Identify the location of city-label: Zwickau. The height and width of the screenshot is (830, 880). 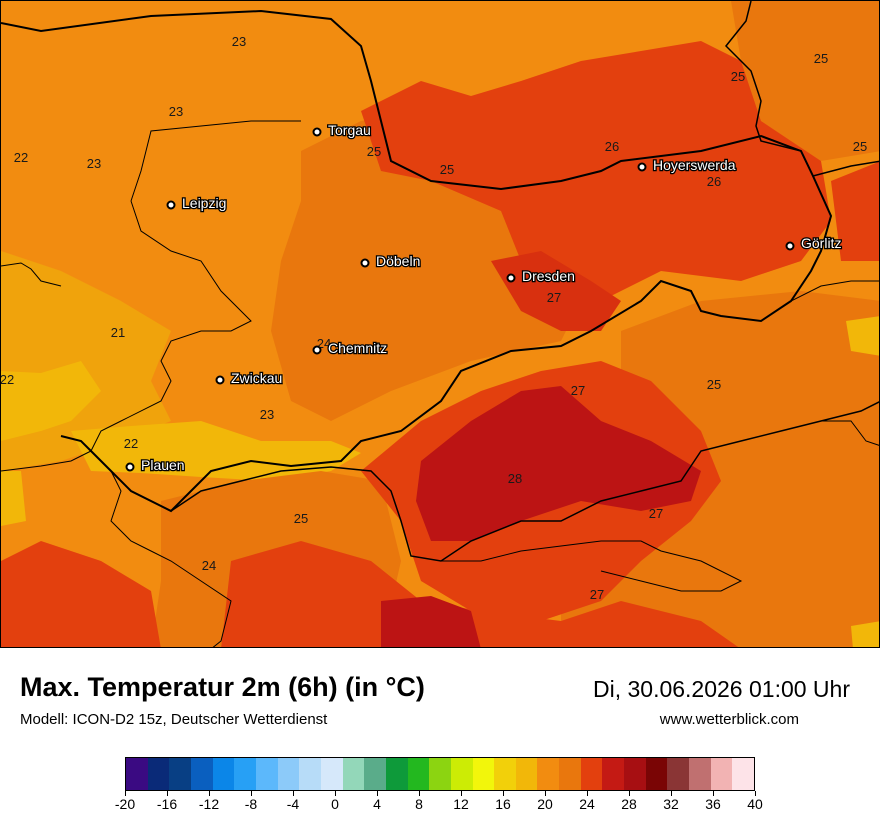
(256, 378).